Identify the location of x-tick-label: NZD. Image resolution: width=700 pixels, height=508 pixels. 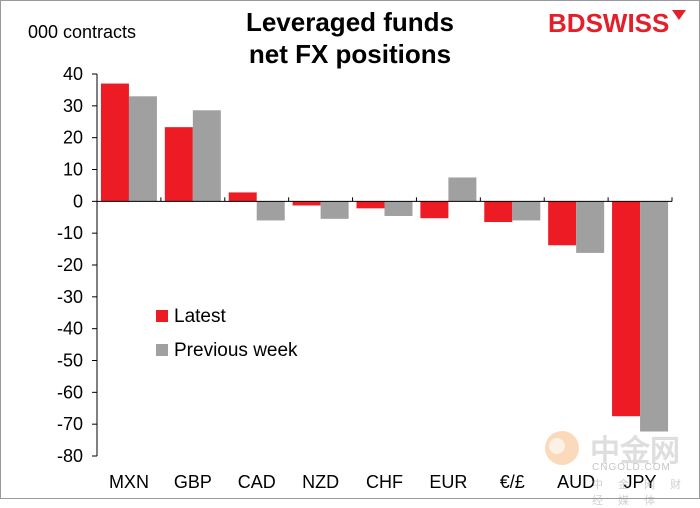
(320, 482).